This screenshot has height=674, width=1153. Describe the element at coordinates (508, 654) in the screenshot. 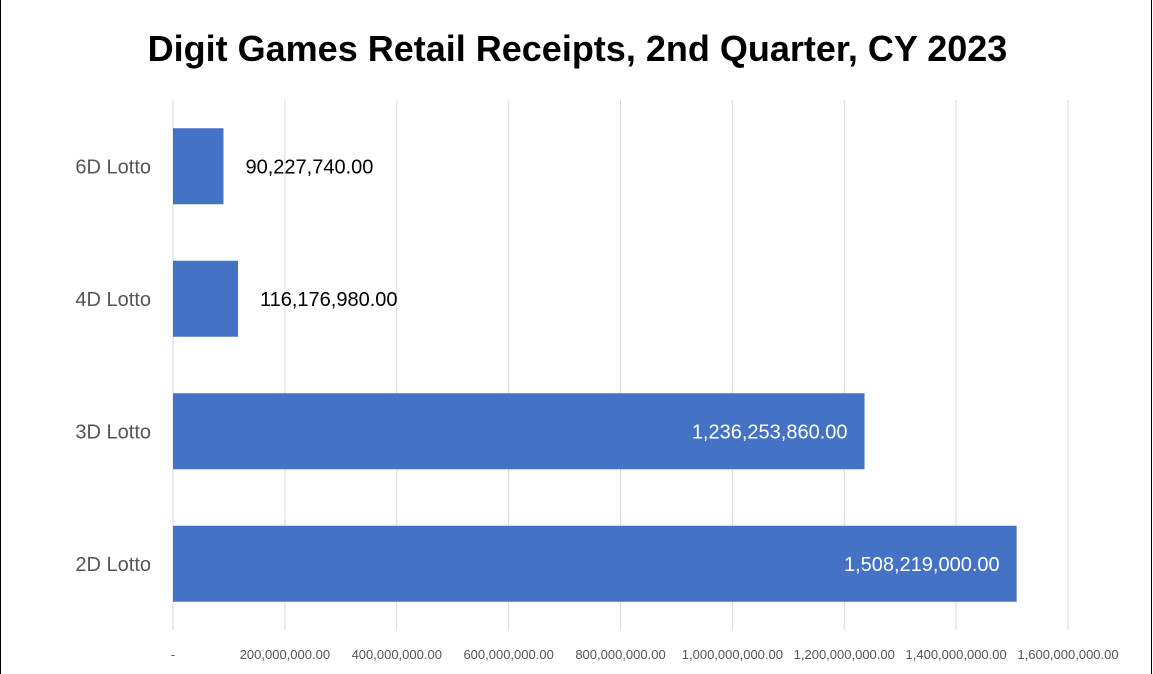

I see `x-tick-label: 600,000,000.00` at that location.